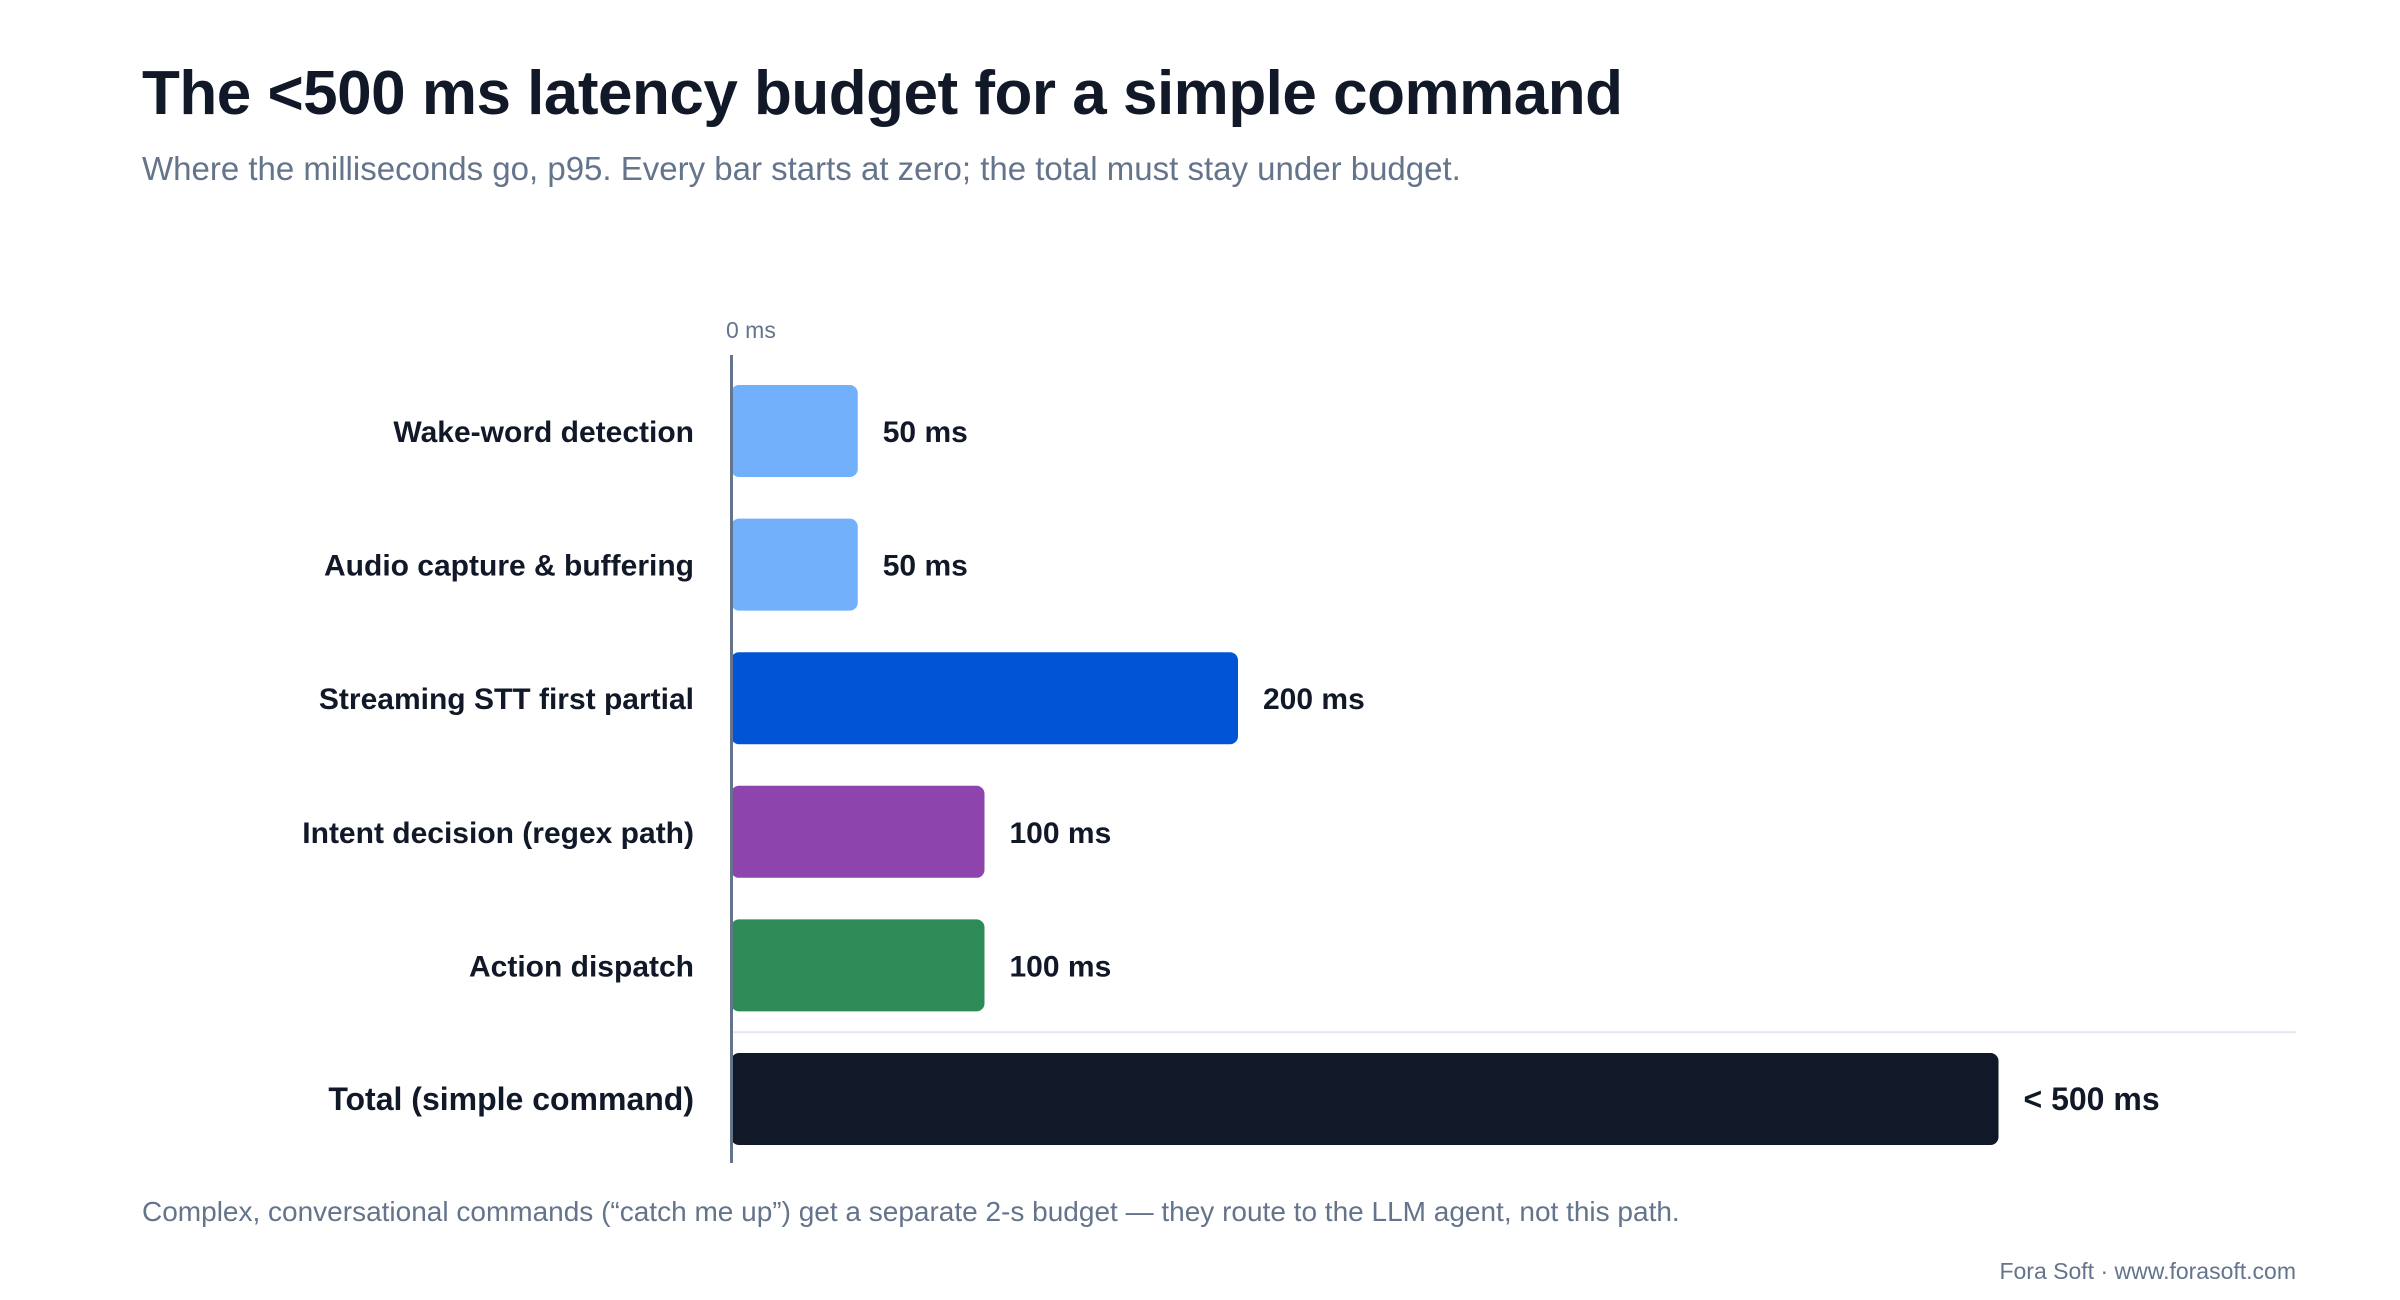 The image size is (2400, 1300). What do you see at coordinates (506, 699) in the screenshot?
I see `category-label: Streaming STT first partial` at bounding box center [506, 699].